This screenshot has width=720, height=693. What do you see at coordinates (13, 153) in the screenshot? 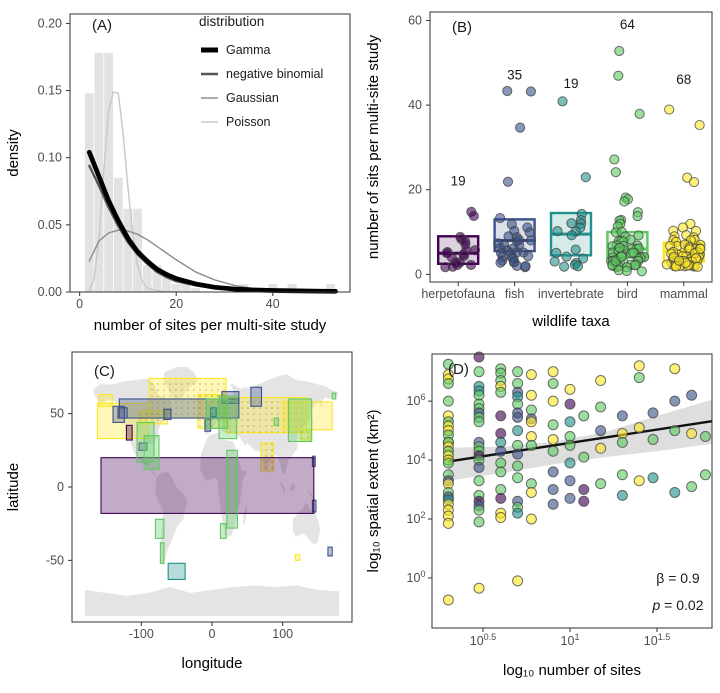
I see `y-axis-title: density` at bounding box center [13, 153].